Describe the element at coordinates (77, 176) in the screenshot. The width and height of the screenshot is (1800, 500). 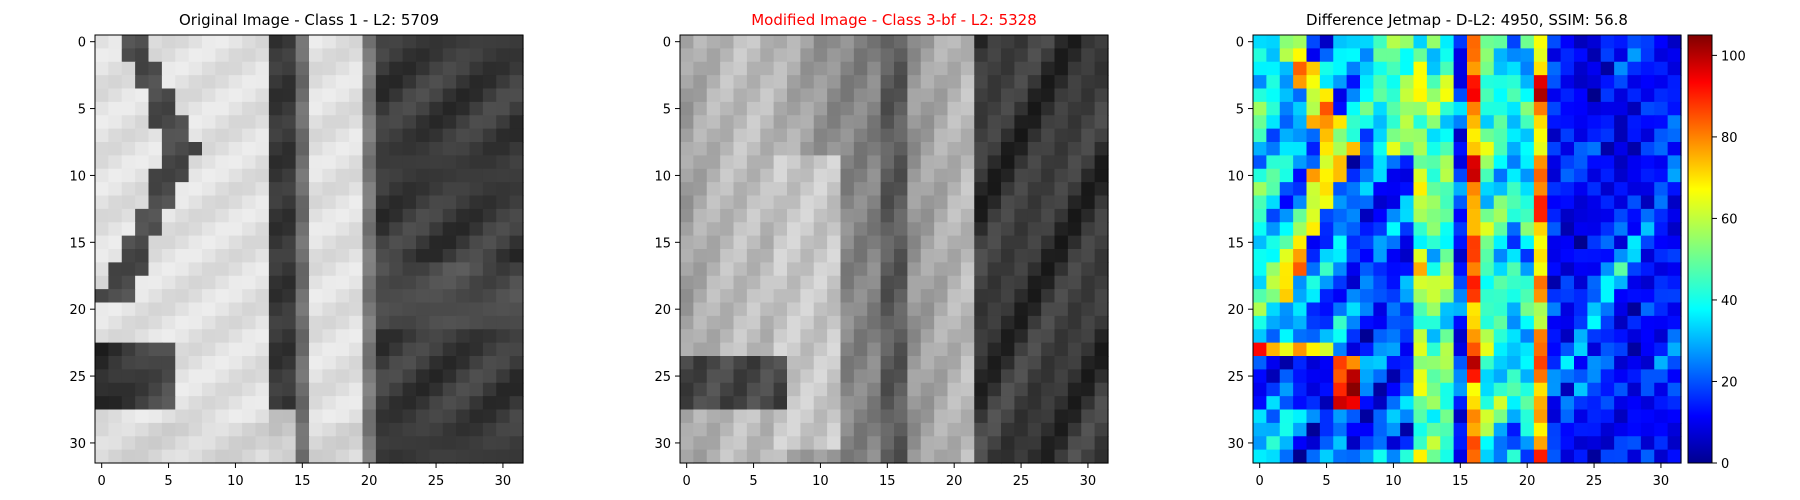
I see `y-tick-label: 10` at that location.